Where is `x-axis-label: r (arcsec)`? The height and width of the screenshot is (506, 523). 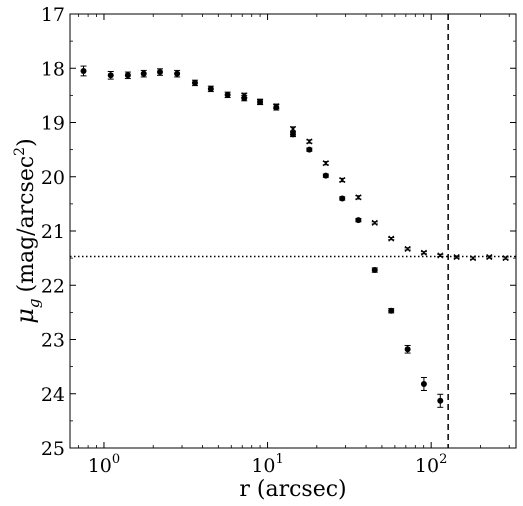 x-axis-label: r (arcsec) is located at coordinates (292, 489).